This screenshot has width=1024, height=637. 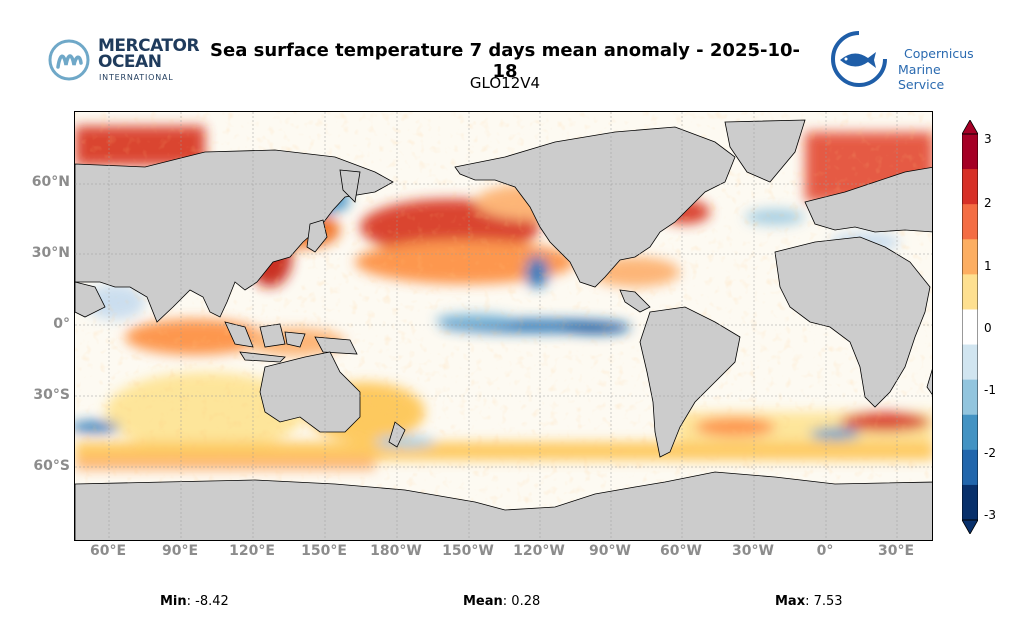 I want to click on logo-word-mercator: MERCATOR, so click(x=149, y=46).